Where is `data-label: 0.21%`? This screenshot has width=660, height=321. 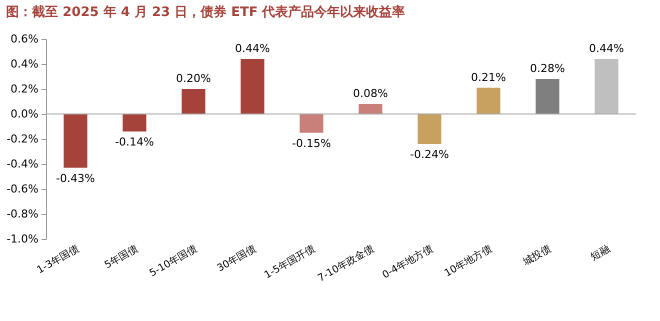
data-label: 0.21% is located at coordinates (488, 77).